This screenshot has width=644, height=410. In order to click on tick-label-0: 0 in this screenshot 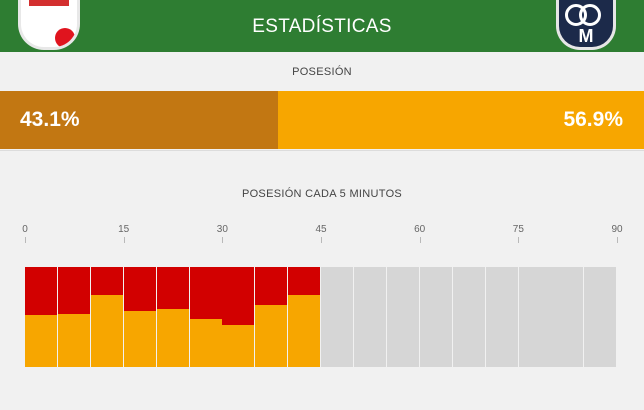, I will do `click(25, 229)`.